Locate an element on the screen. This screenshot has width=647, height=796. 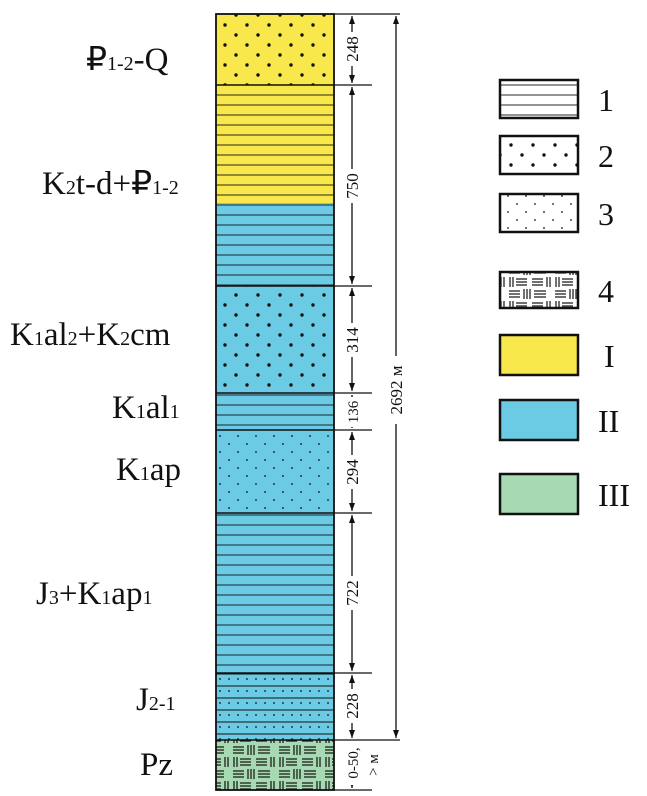
legend-item: 2 is located at coordinates (556, 155).